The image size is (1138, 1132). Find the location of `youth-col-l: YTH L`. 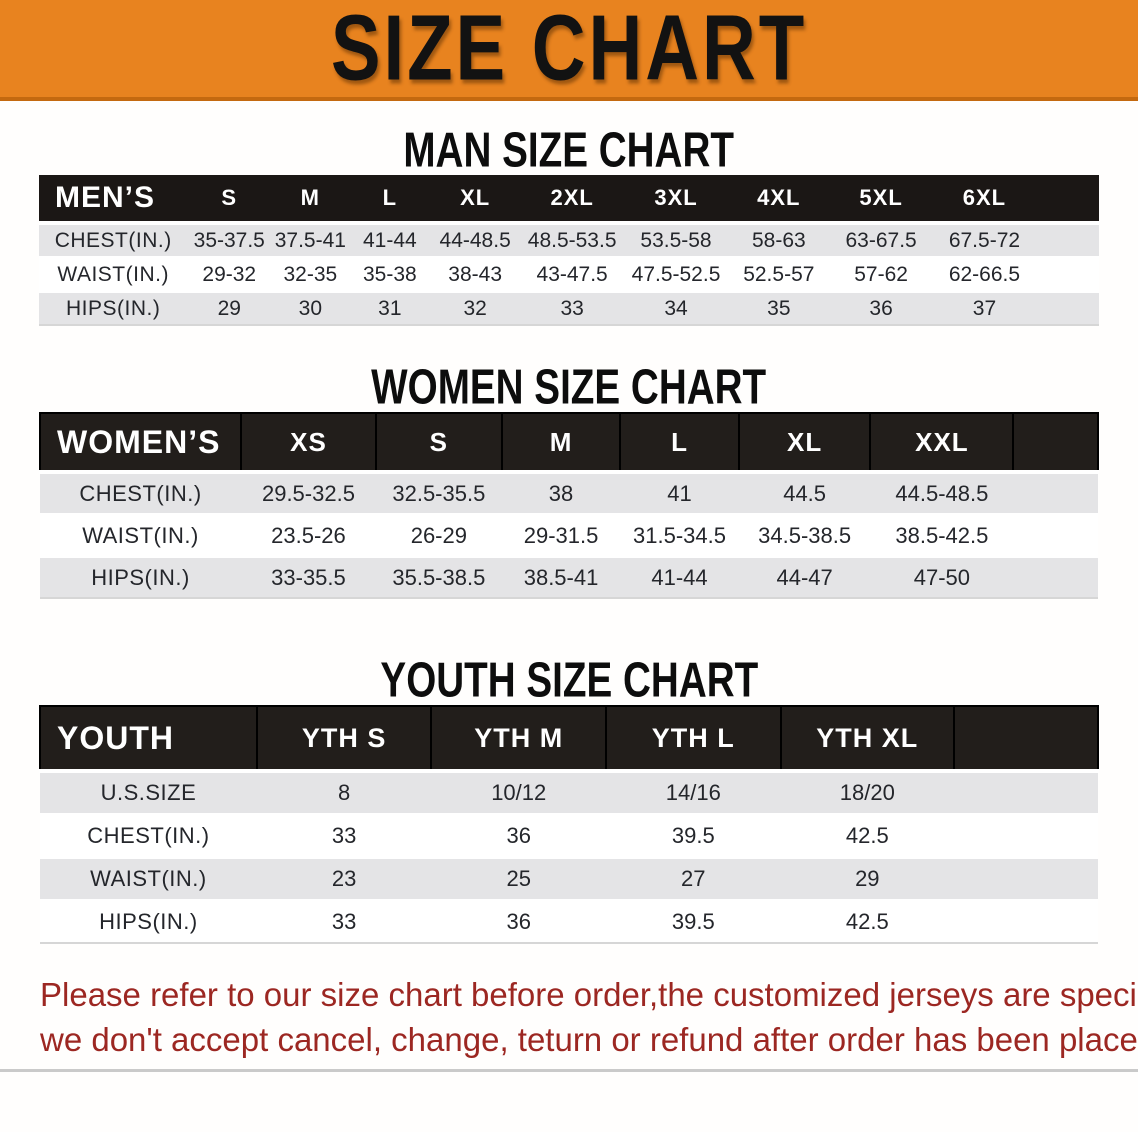

youth-col-l: YTH L is located at coordinates (693, 739).